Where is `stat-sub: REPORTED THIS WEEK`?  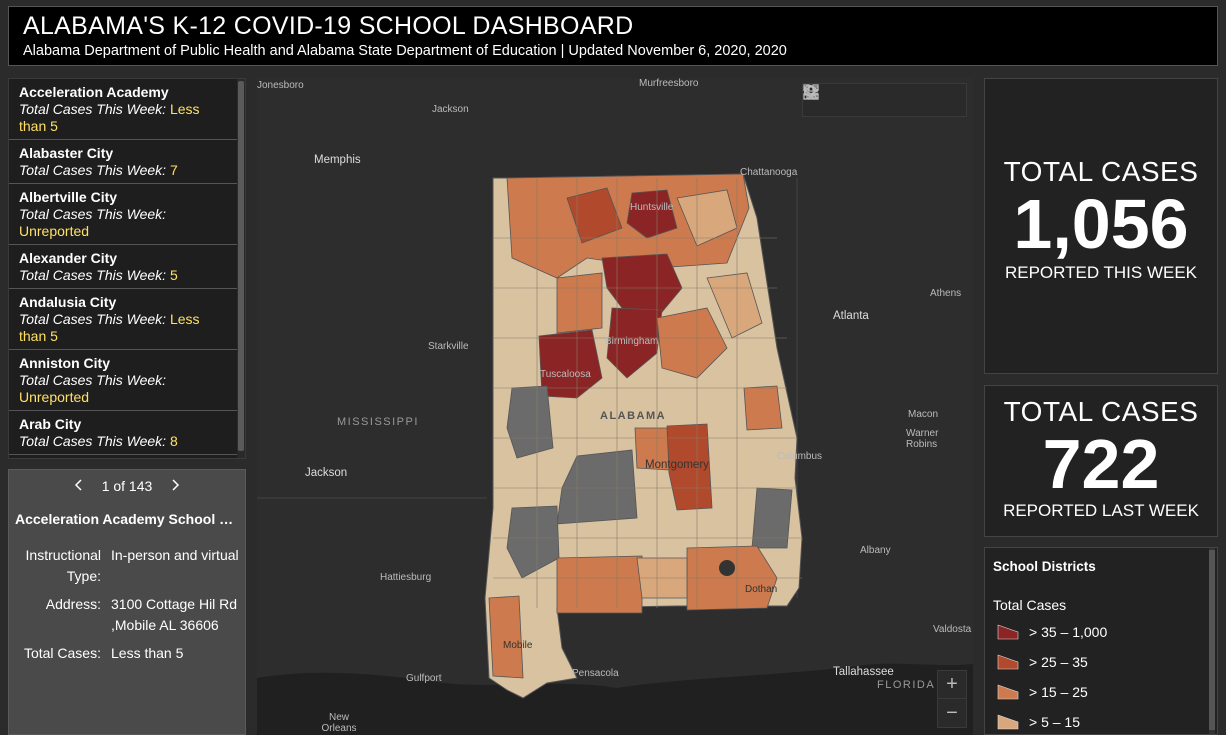 stat-sub: REPORTED THIS WEEK is located at coordinates (1101, 272).